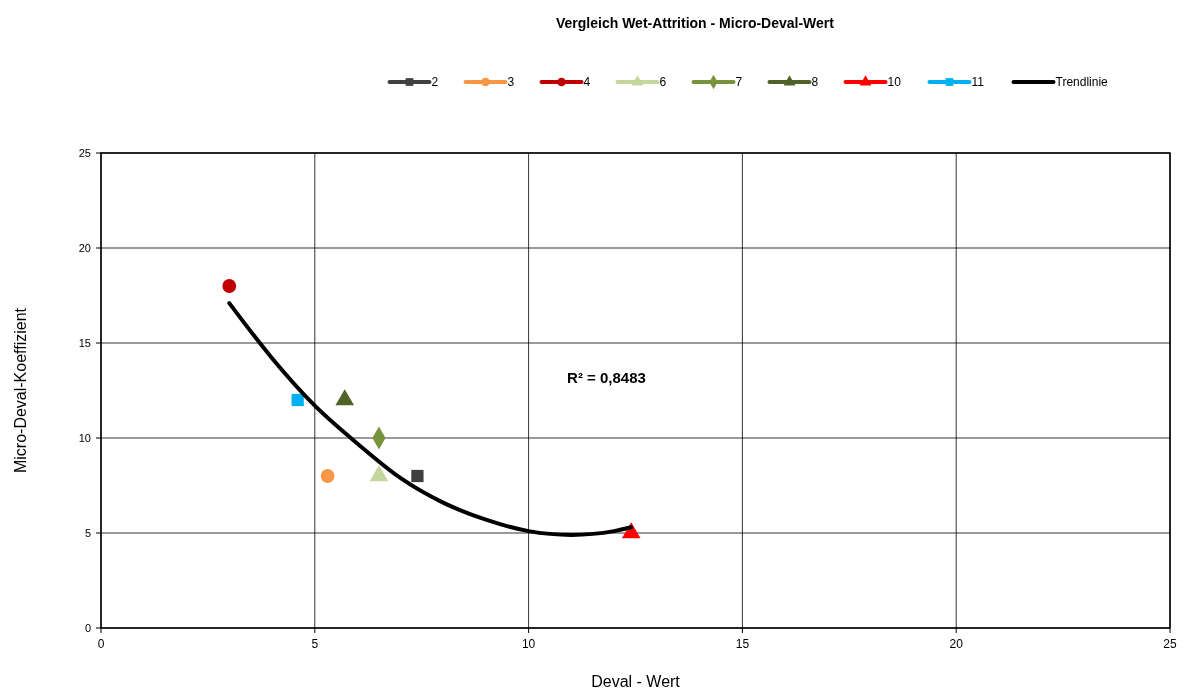 The height and width of the screenshot is (693, 1191). I want to click on legend-label: 4, so click(587, 82).